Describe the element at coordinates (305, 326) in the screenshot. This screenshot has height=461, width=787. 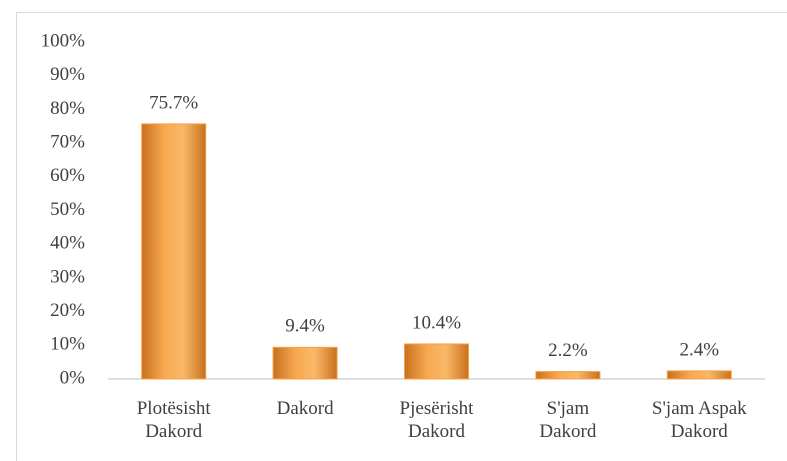
I see `value-label: 9.4%` at that location.